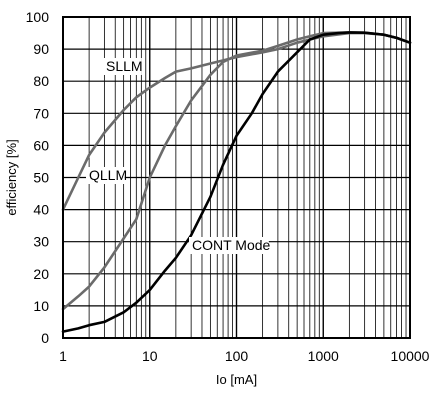 The width and height of the screenshot is (434, 396). What do you see at coordinates (41, 306) in the screenshot?
I see `y-tick-label: 10` at bounding box center [41, 306].